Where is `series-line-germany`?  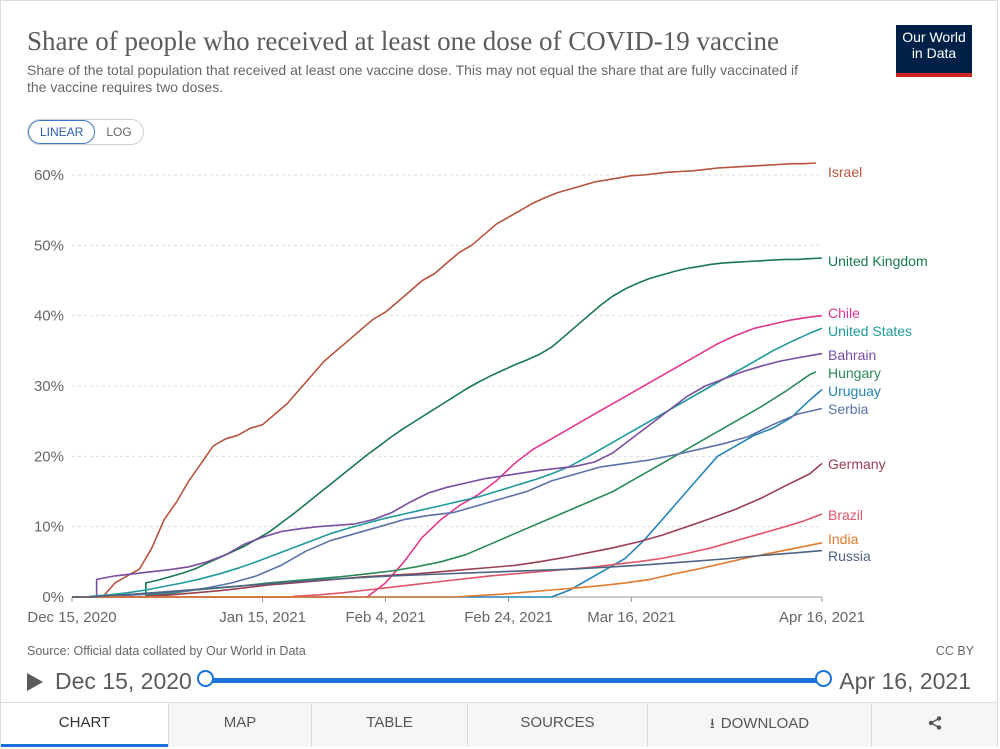 series-line-germany is located at coordinates (447, 530).